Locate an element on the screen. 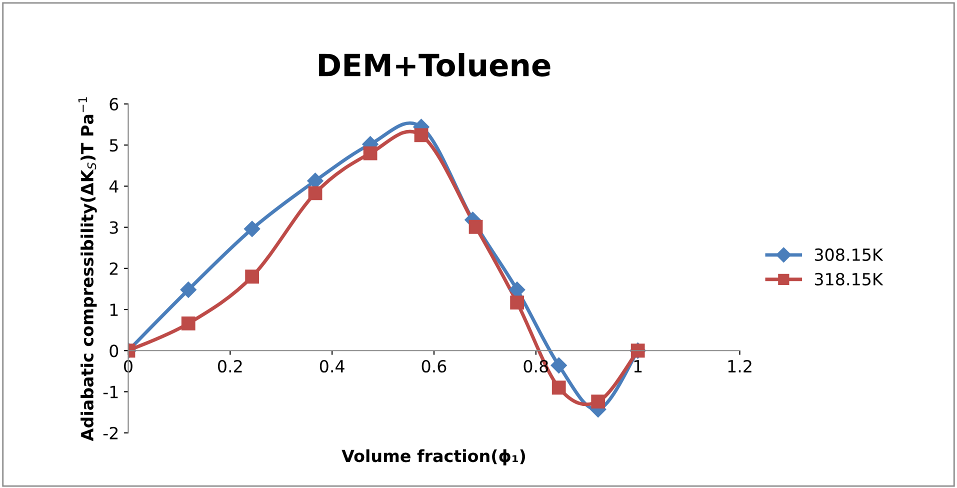  y-tick-label: 4 is located at coordinates (113, 186).